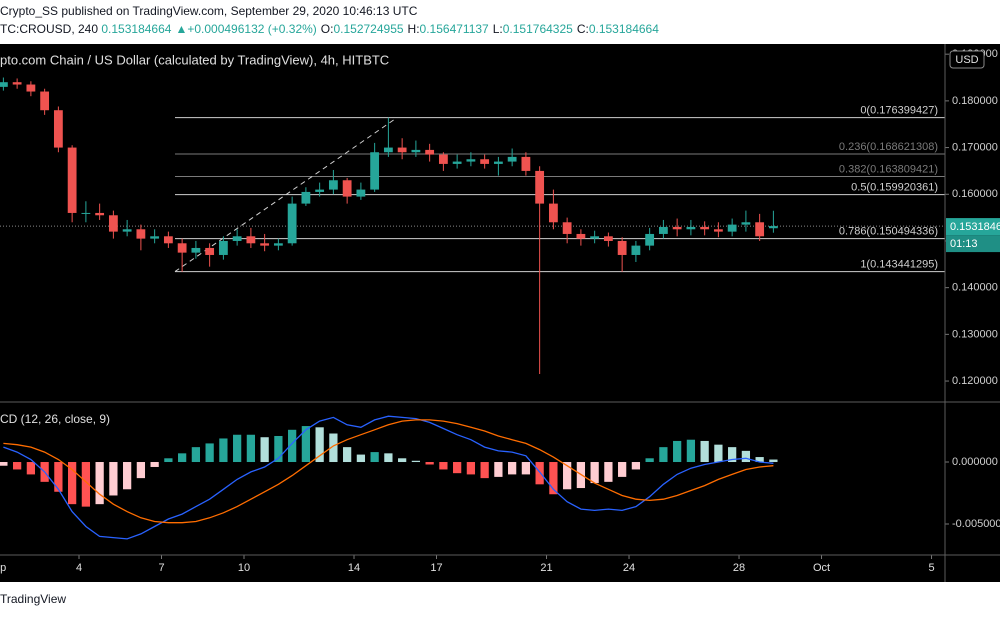  What do you see at coordinates (821, 568) in the screenshot?
I see `x-tick-label: Oct` at bounding box center [821, 568].